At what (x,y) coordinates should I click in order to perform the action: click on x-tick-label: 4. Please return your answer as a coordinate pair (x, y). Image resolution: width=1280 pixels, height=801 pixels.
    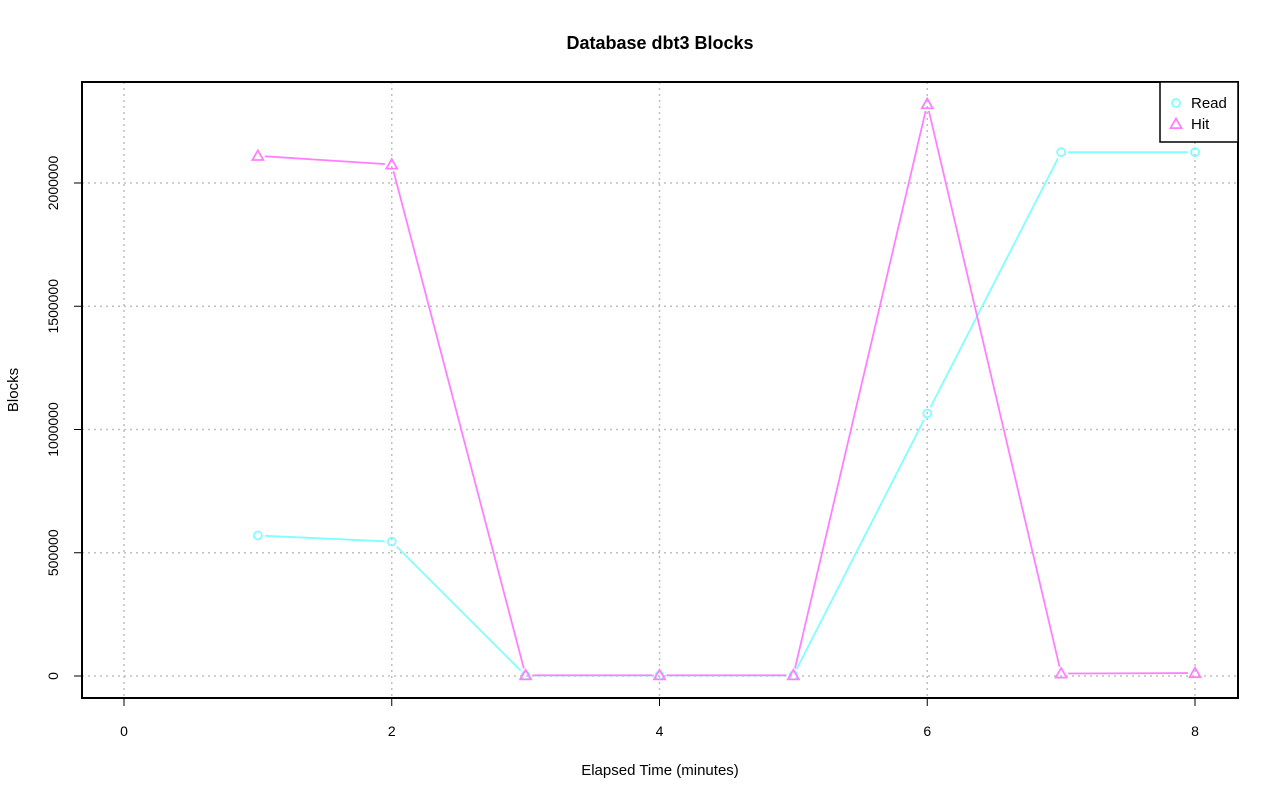
    Looking at the image, I should click on (660, 731).